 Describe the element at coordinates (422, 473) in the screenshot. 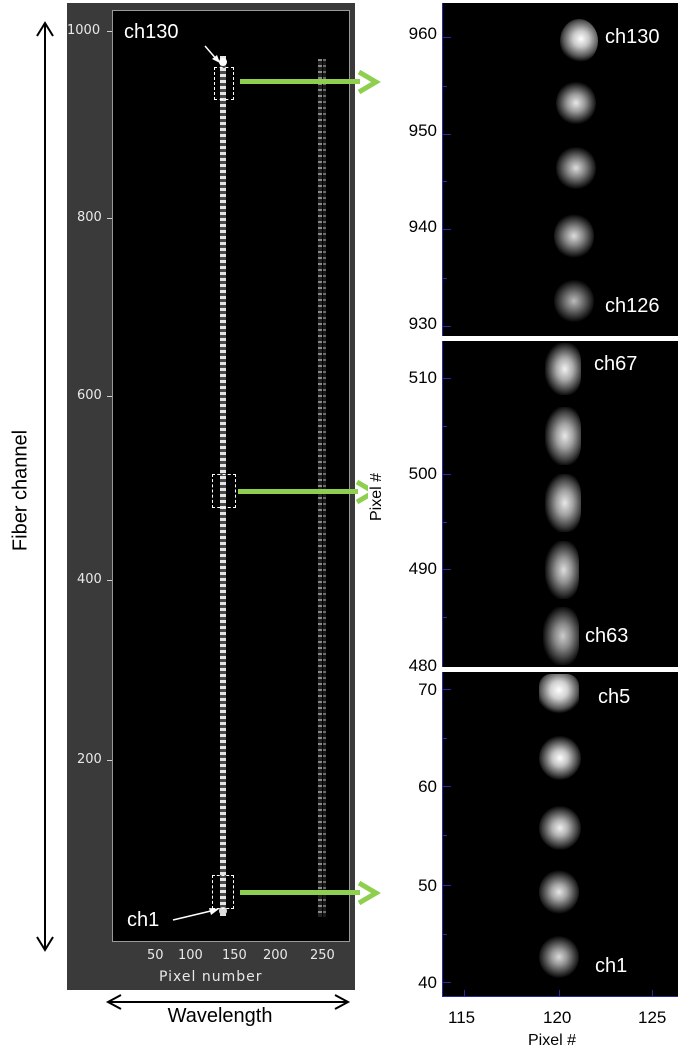

I see `y-tick-500: 500` at that location.